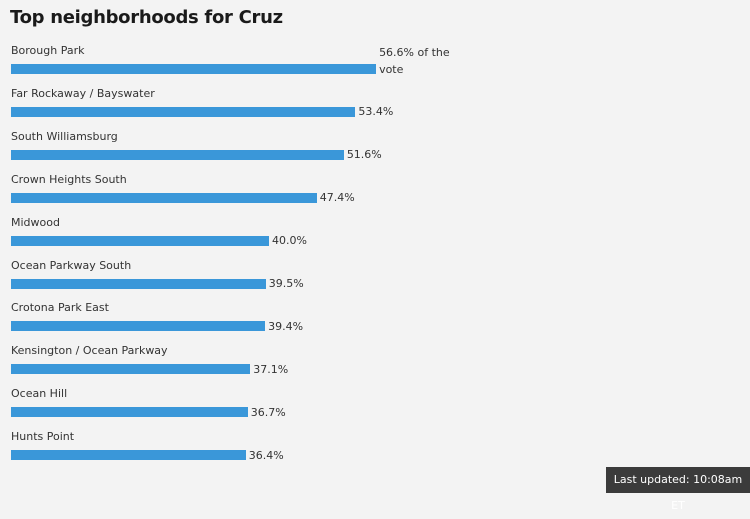 The image size is (750, 519). I want to click on category-label: Ocean Hill, so click(39, 394).